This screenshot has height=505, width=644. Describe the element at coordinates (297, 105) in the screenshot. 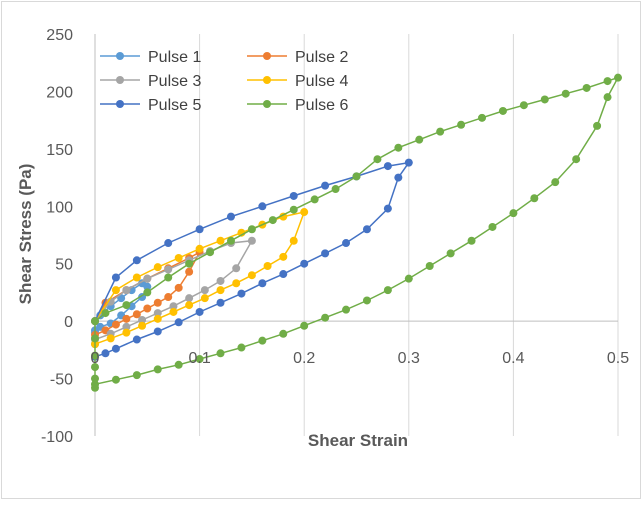

I see `legend-entry: Pulse 6` at that location.